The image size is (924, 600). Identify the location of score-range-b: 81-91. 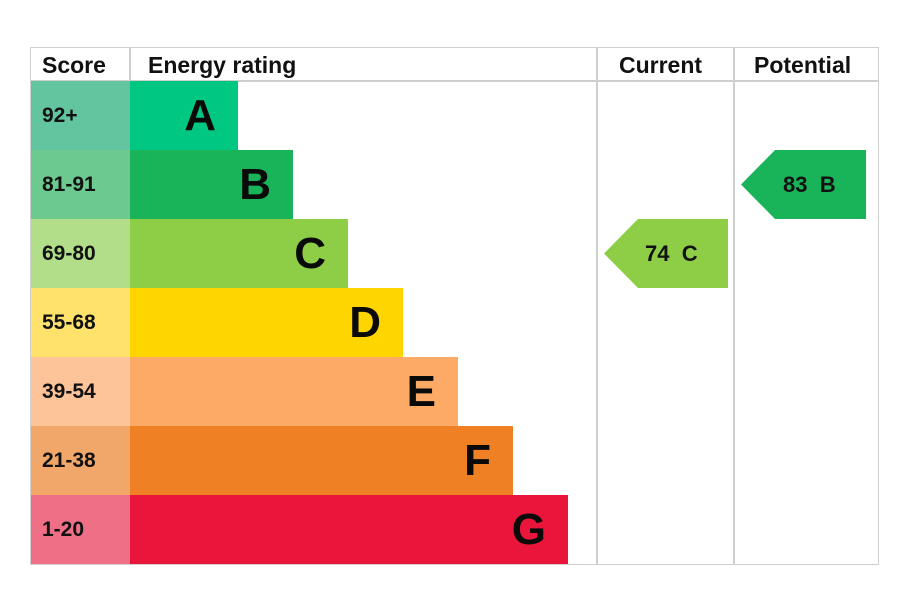
(80, 184).